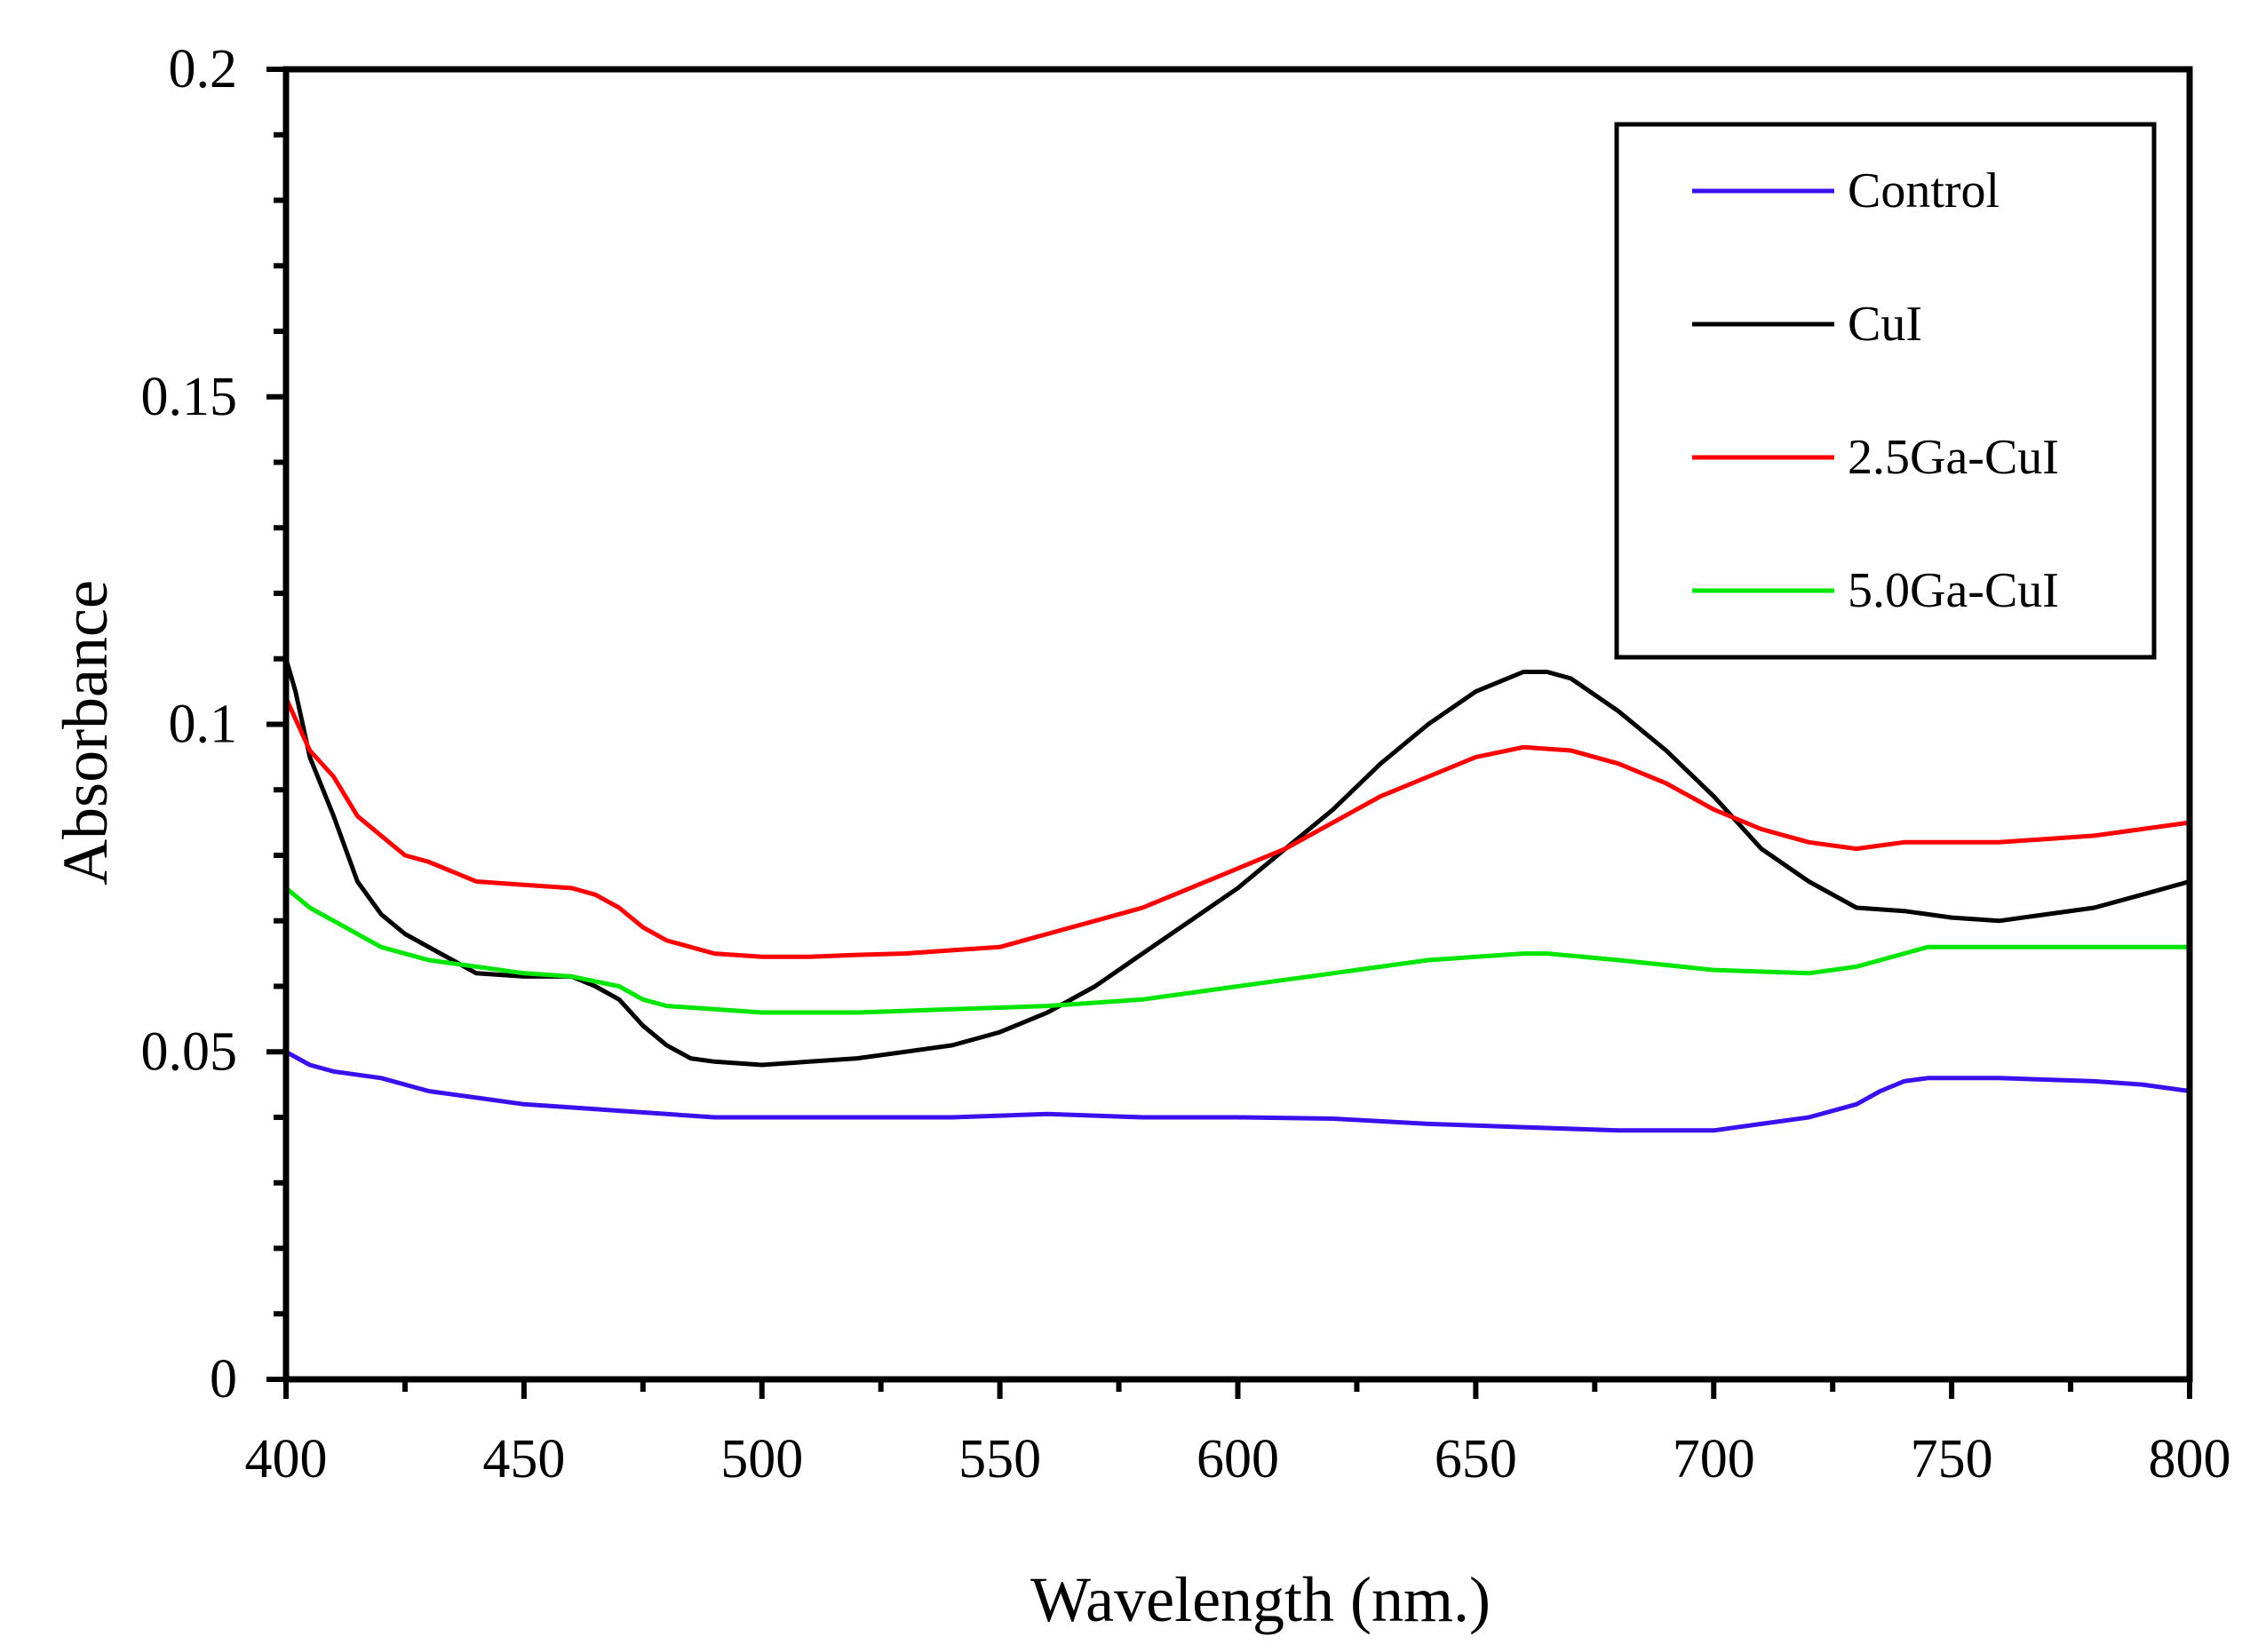 The width and height of the screenshot is (2258, 1652). I want to click on series-line-control, so click(1238, 1091).